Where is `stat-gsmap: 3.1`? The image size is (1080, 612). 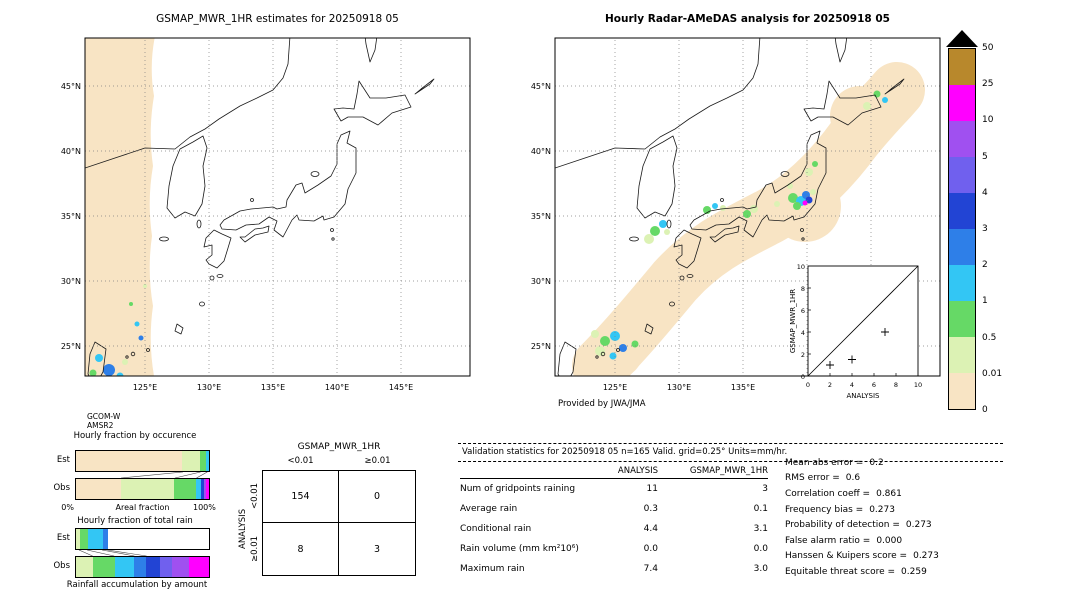 stat-gsmap: 3.1 is located at coordinates (760, 529).